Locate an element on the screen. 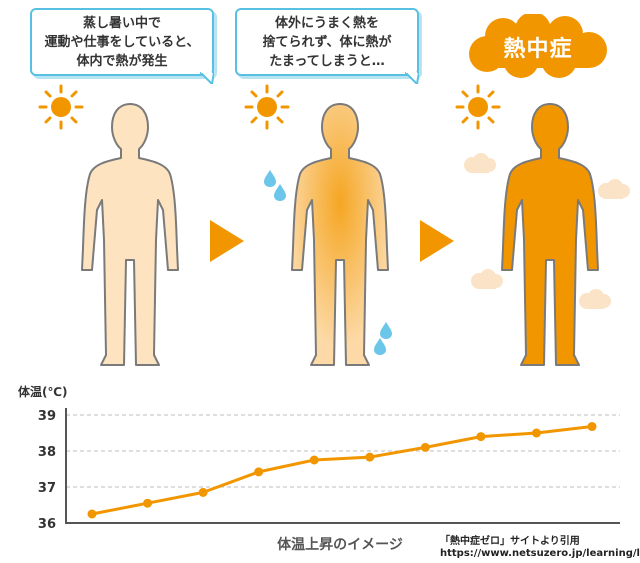 The image size is (640, 563). person-figure-heating is located at coordinates (340, 234).